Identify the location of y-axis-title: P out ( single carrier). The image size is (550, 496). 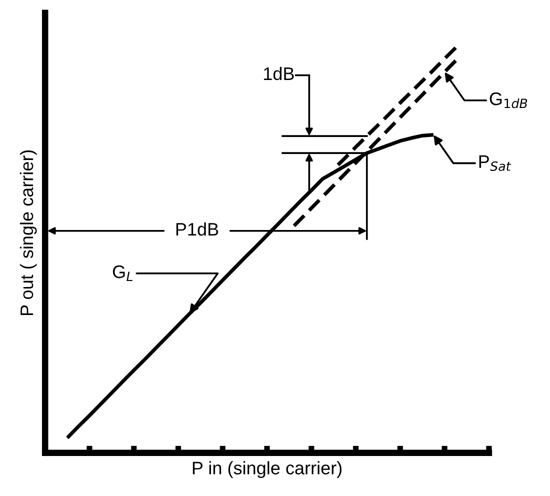
(28, 233).